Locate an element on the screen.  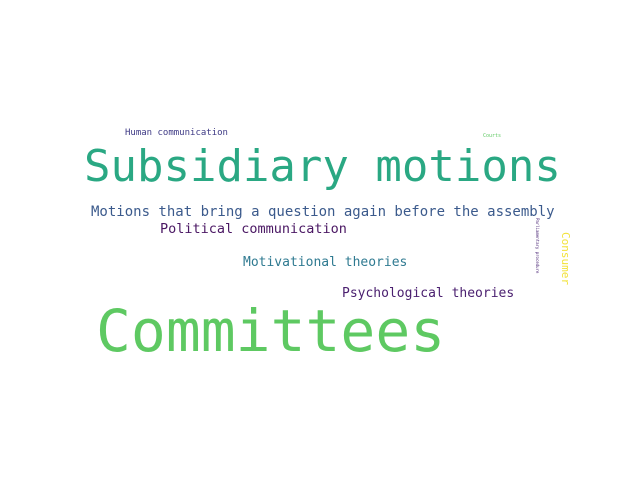
word-consumer: Consumer is located at coordinates (565, 258).